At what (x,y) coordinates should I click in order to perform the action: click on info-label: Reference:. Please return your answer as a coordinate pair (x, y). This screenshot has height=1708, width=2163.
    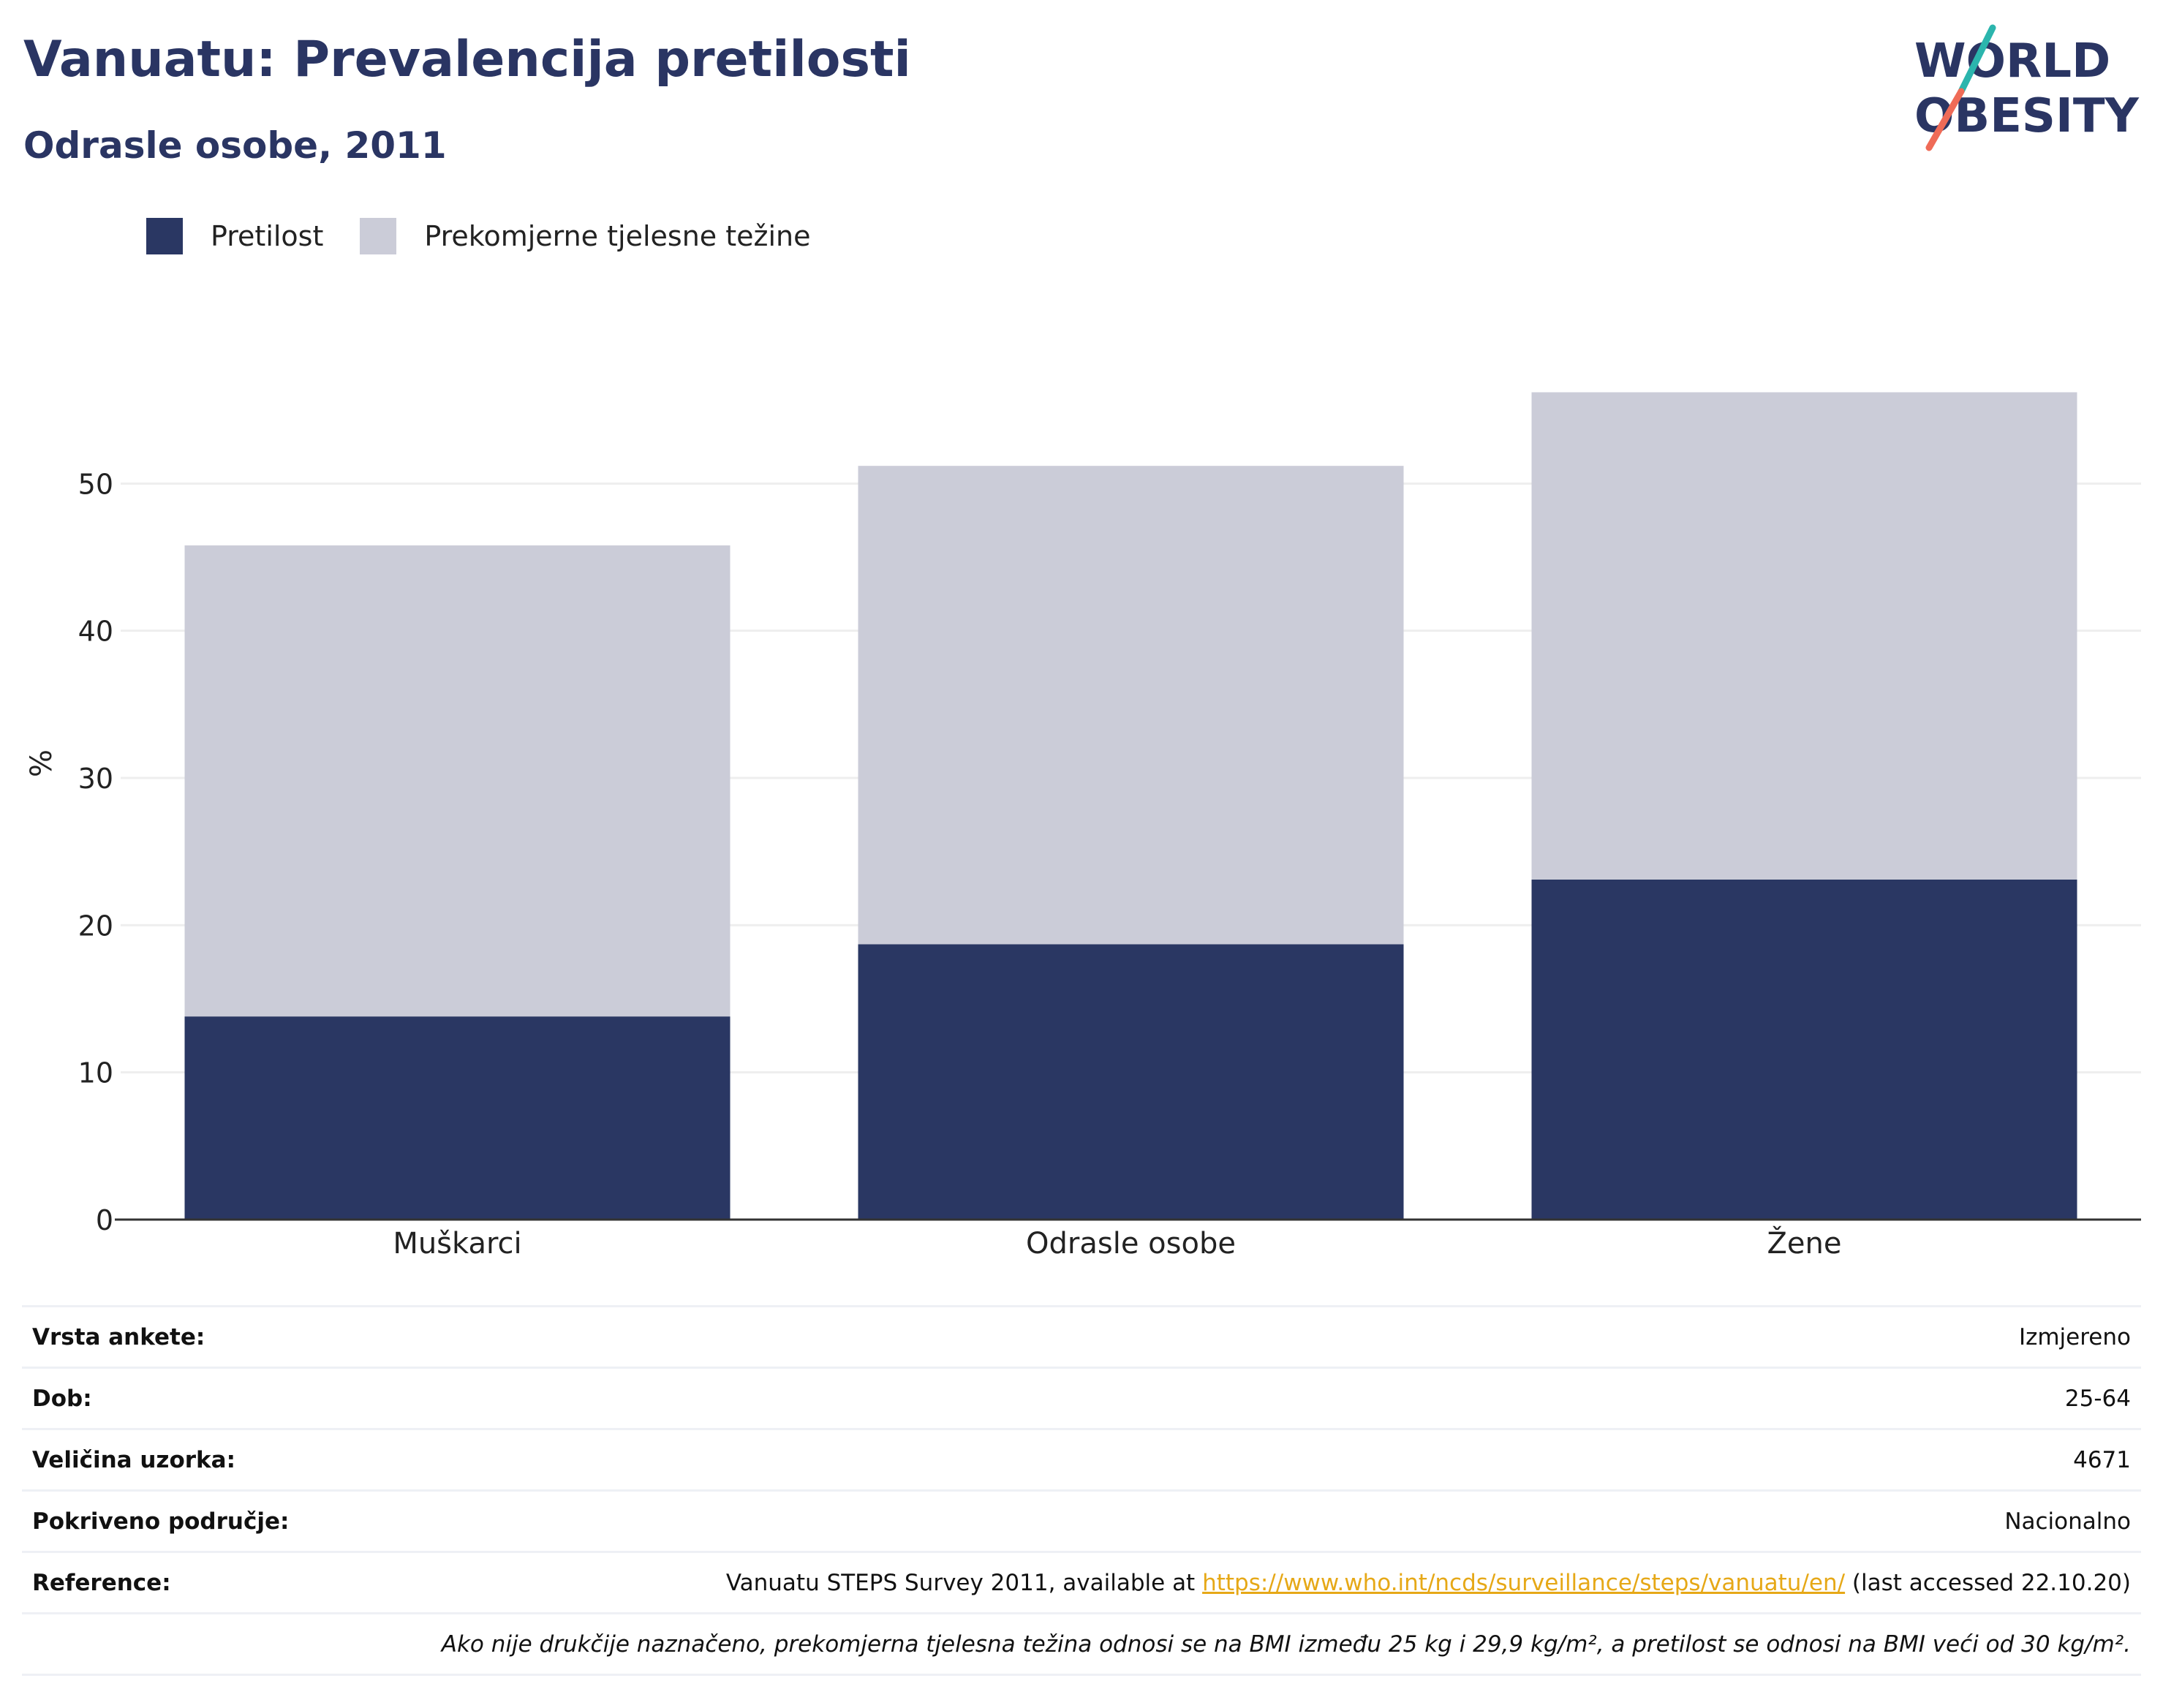
    Looking at the image, I should click on (101, 1582).